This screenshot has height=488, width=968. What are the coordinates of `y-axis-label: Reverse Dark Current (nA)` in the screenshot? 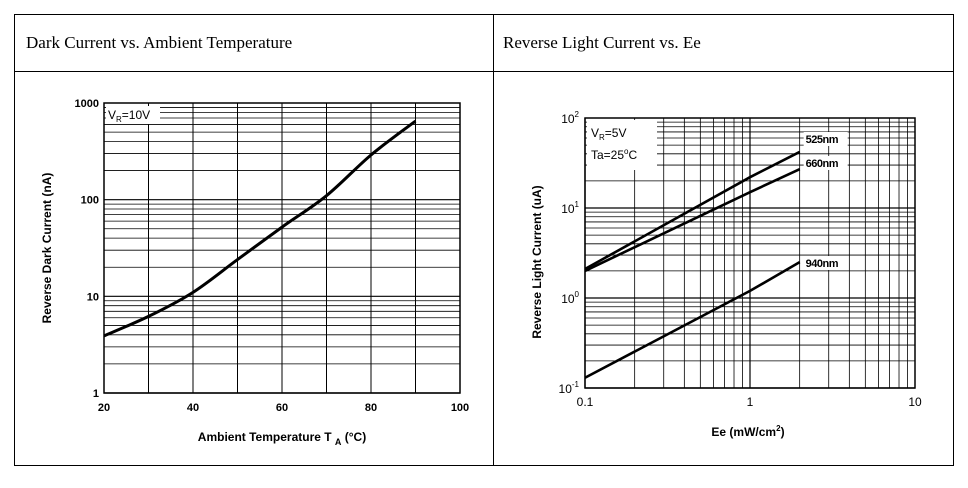 It's located at (47, 248).